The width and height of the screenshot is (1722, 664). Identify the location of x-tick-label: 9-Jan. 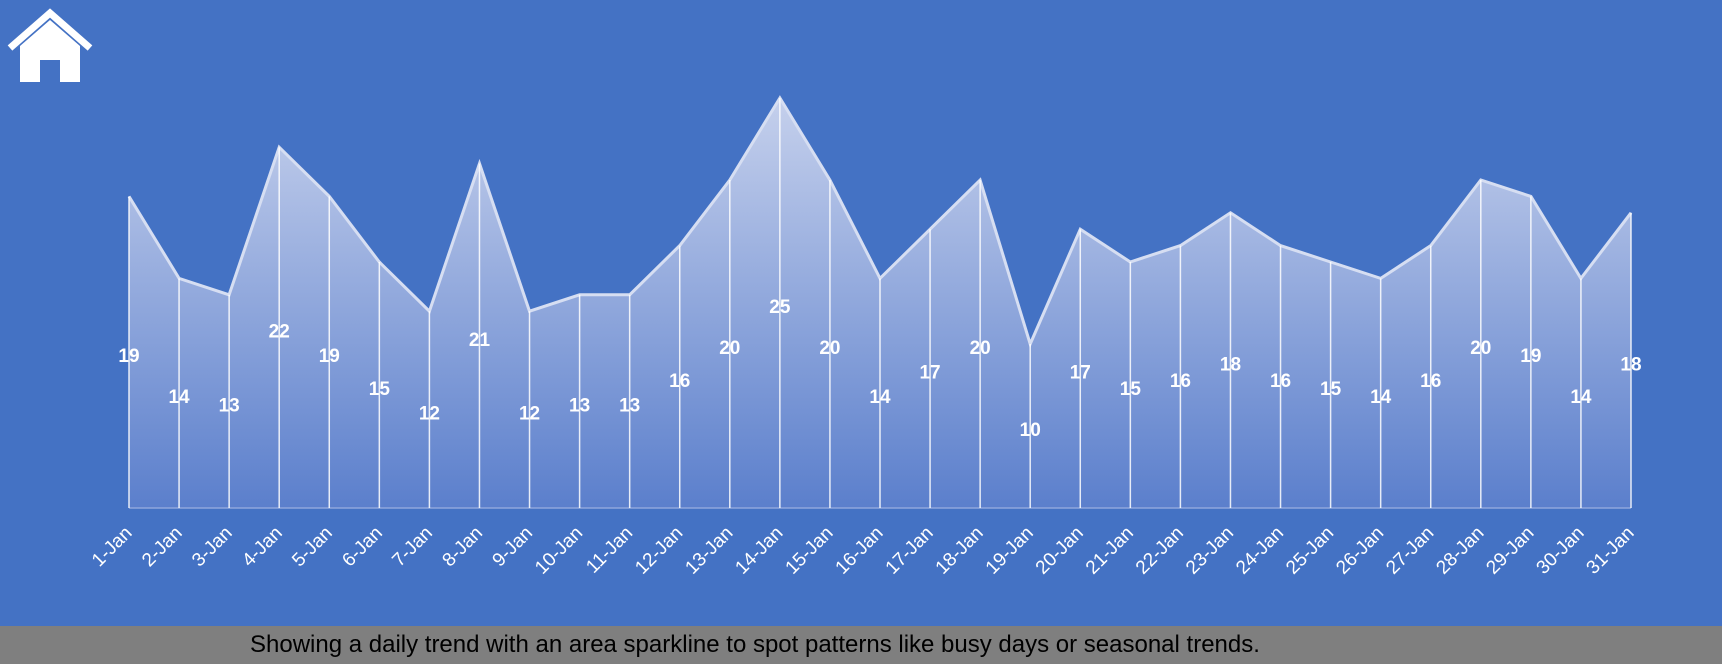
(513, 547).